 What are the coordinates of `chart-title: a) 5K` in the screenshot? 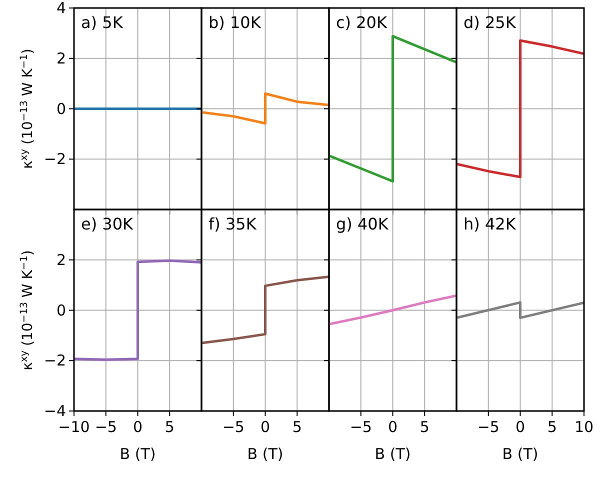 It's located at (102, 22).